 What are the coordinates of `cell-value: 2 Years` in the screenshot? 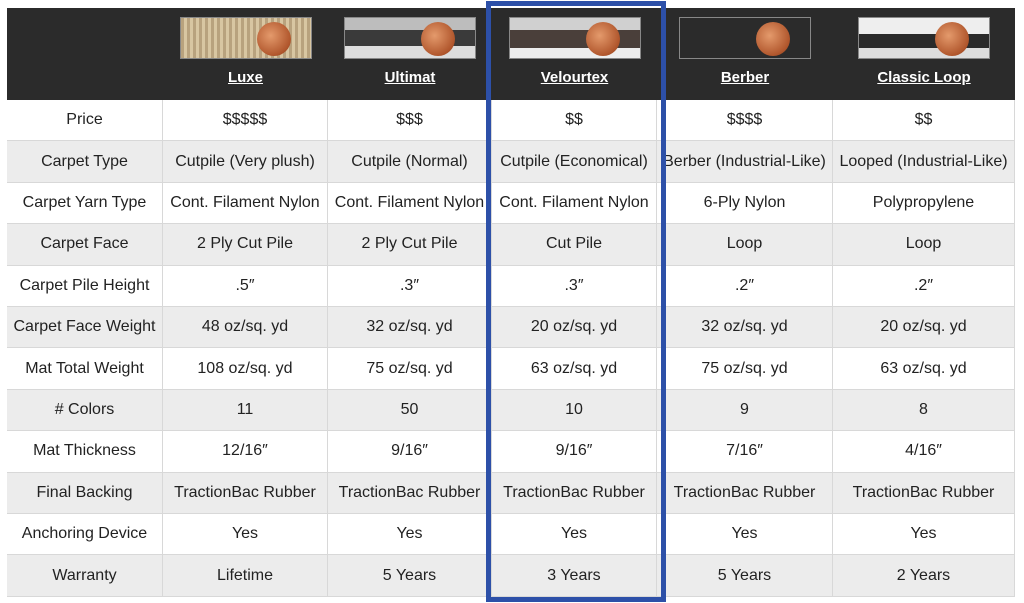 It's located at (924, 576).